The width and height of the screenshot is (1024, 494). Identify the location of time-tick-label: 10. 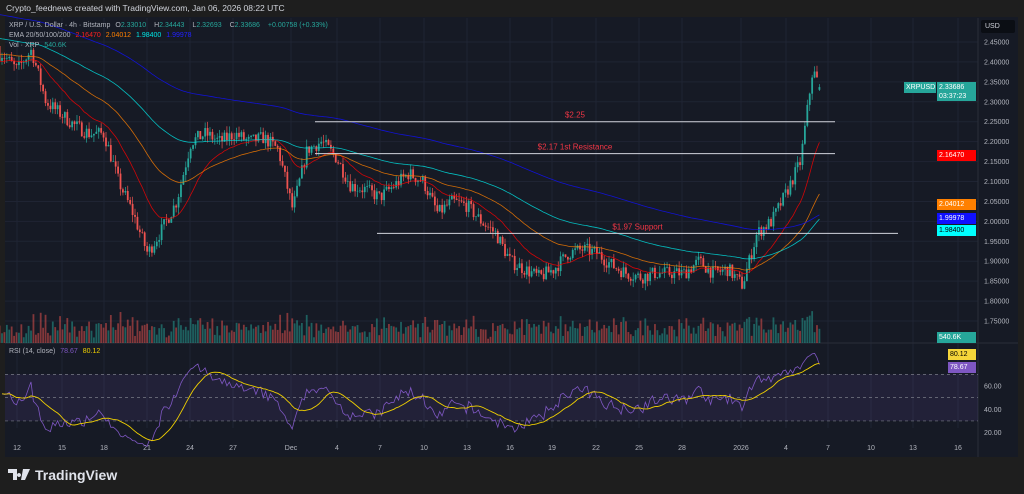
(871, 448).